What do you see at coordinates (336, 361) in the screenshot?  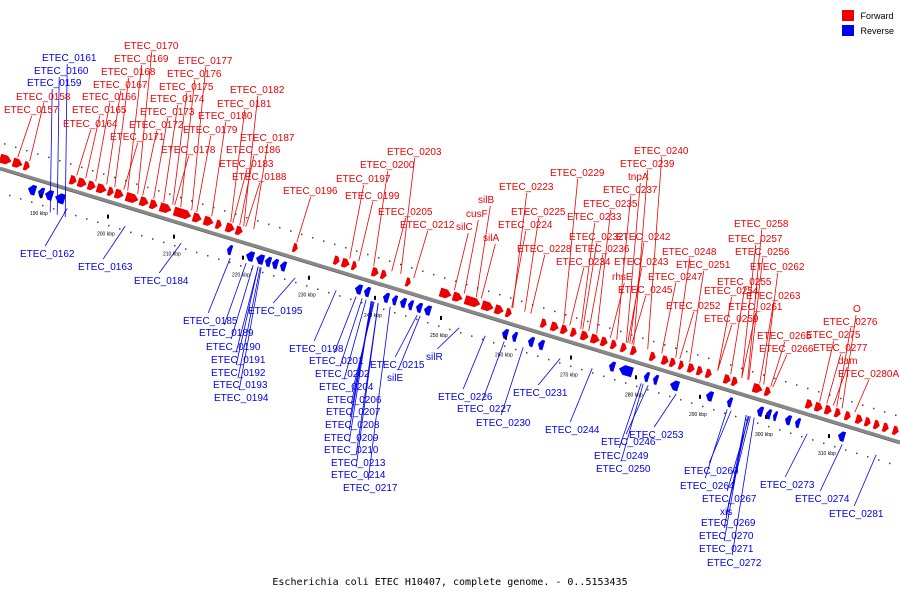 I see `reverse-gene-label: ETEC_0201` at bounding box center [336, 361].